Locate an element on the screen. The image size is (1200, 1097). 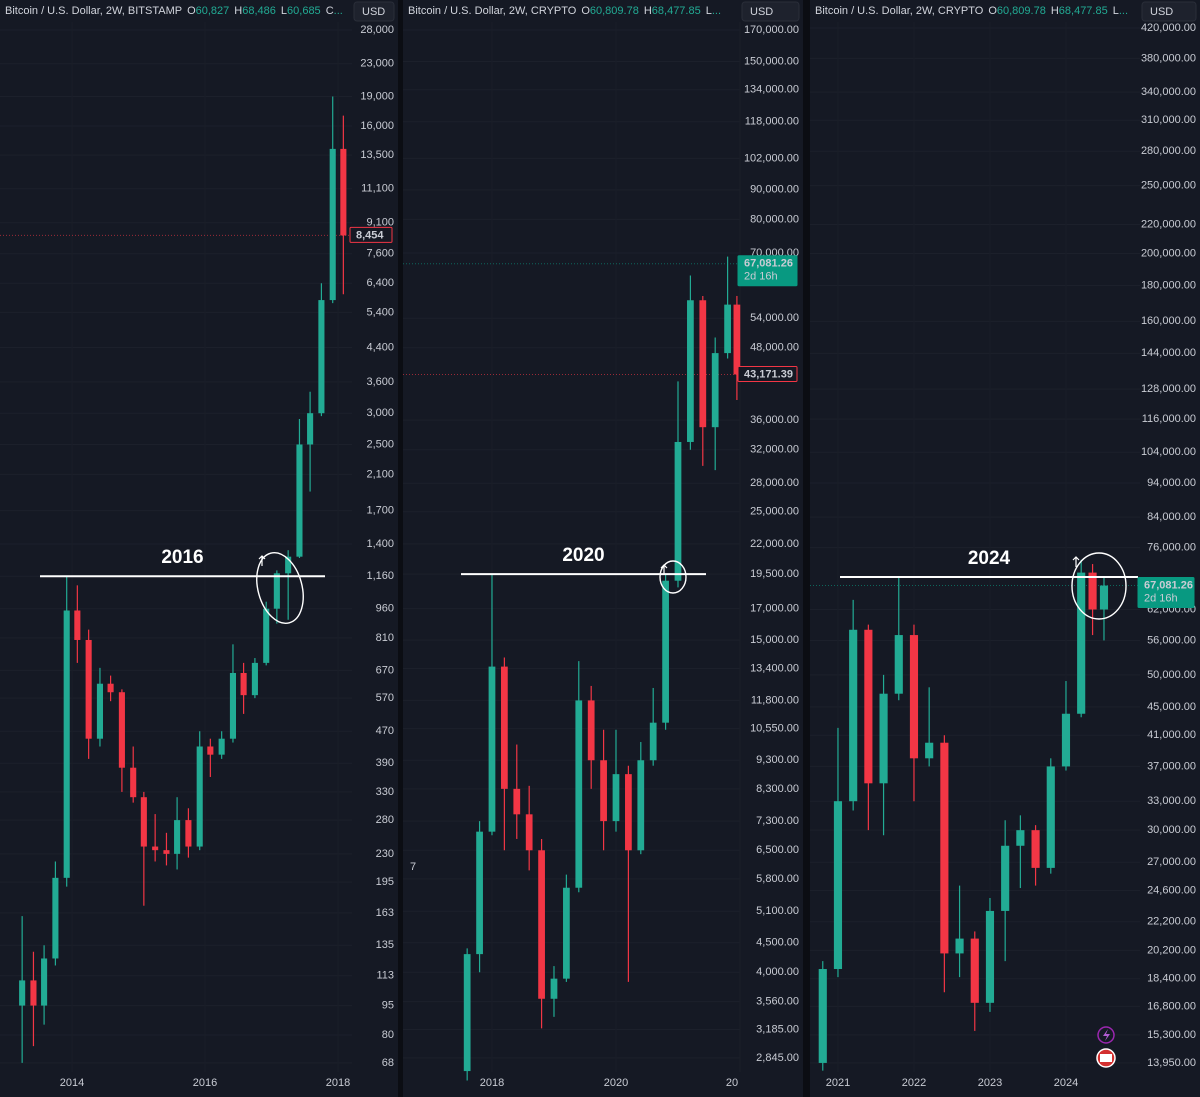
y-tick-label: 113 is located at coordinates (385, 976).